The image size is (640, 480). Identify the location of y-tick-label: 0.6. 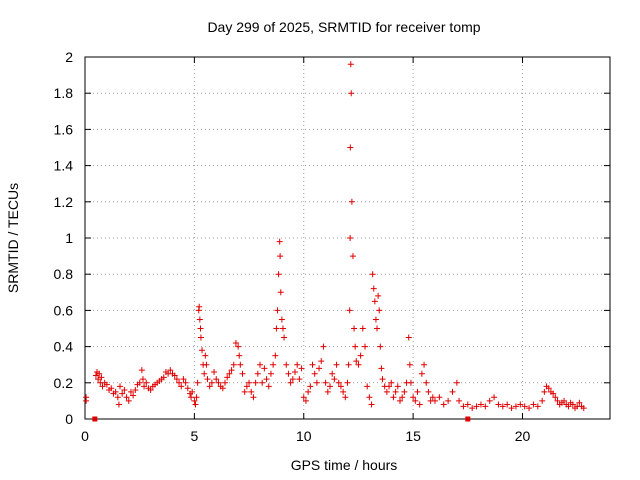
(64, 310).